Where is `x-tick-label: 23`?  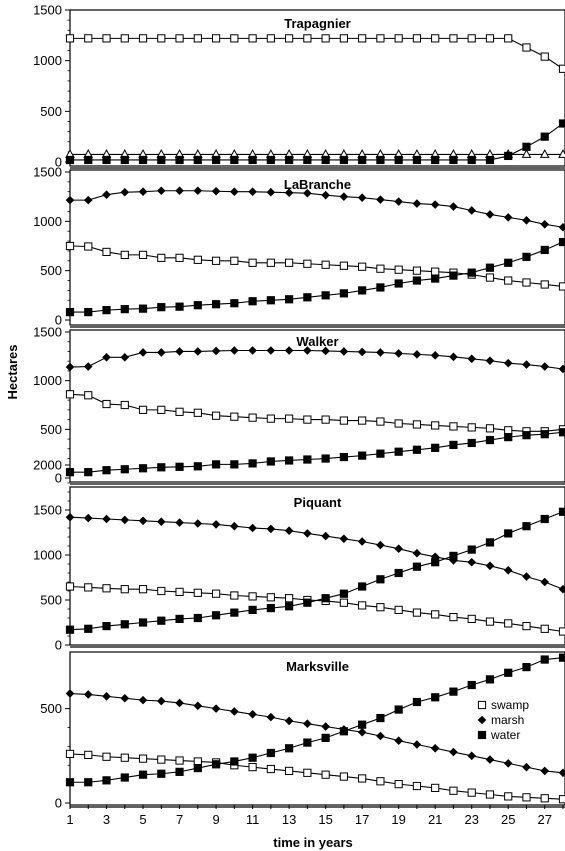 x-tick-label: 23 is located at coordinates (471, 819).